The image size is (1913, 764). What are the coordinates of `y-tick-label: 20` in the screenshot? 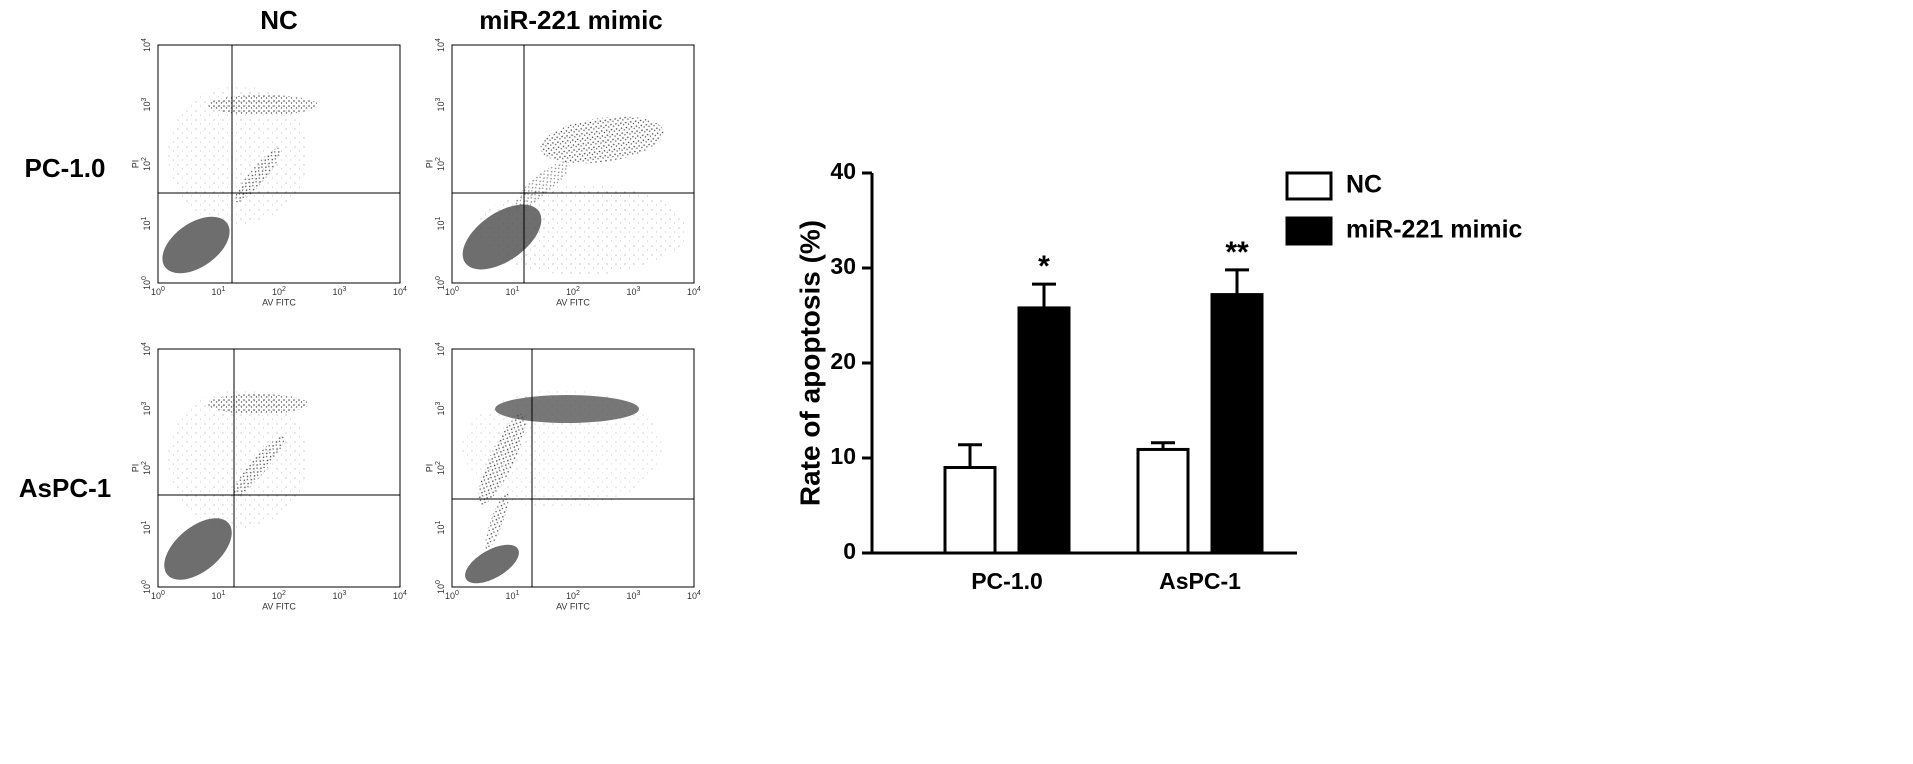 It's located at (843, 361).